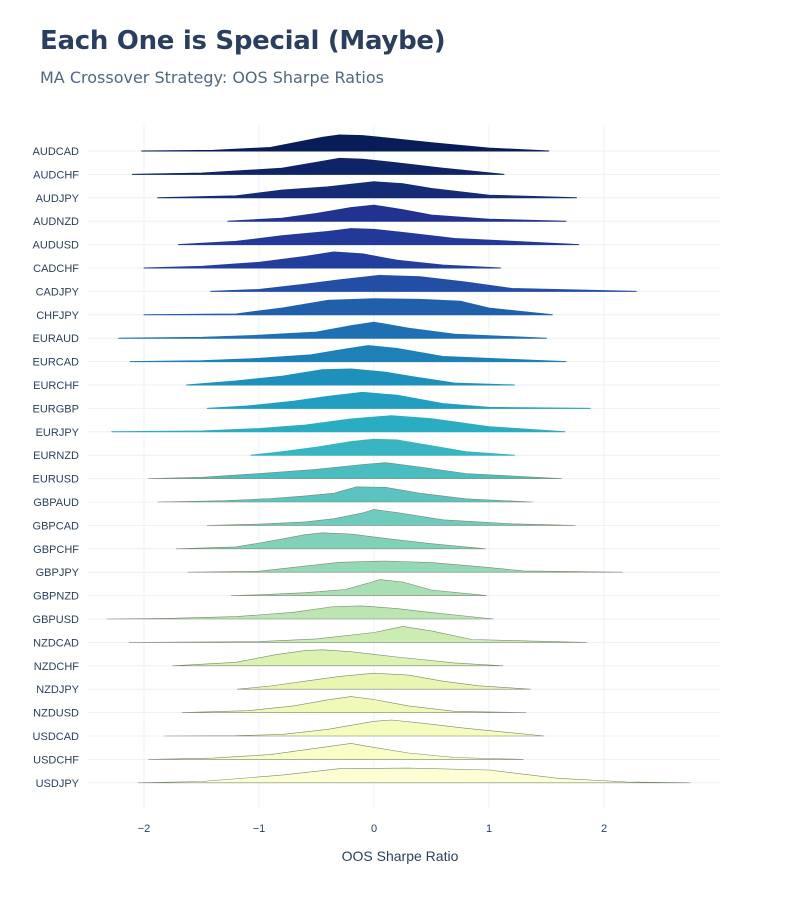 The width and height of the screenshot is (800, 900). Describe the element at coordinates (56, 667) in the screenshot. I see `y-tick-label: NZDCHF` at that location.